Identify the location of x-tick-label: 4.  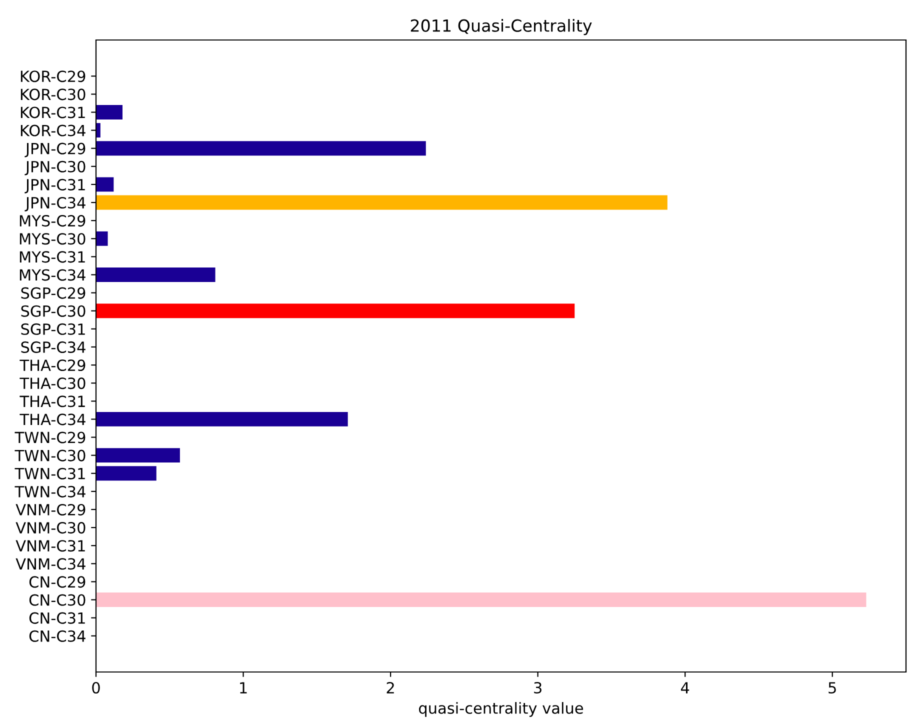
(685, 688).